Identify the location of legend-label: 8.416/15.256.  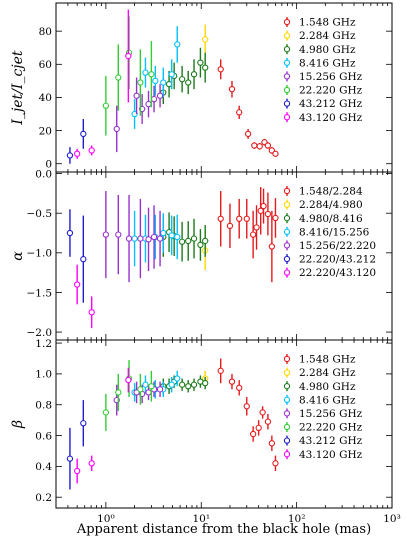
(334, 232).